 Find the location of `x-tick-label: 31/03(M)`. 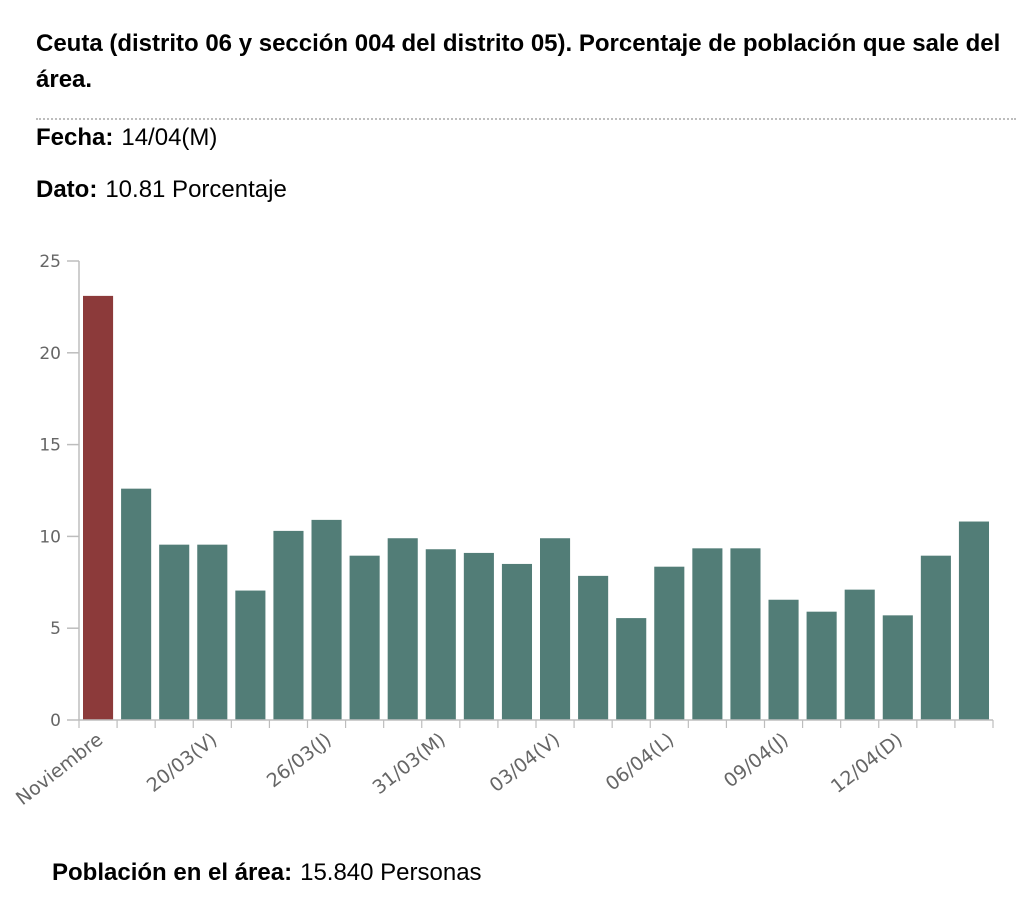

x-tick-label: 31/03(M) is located at coordinates (409, 764).